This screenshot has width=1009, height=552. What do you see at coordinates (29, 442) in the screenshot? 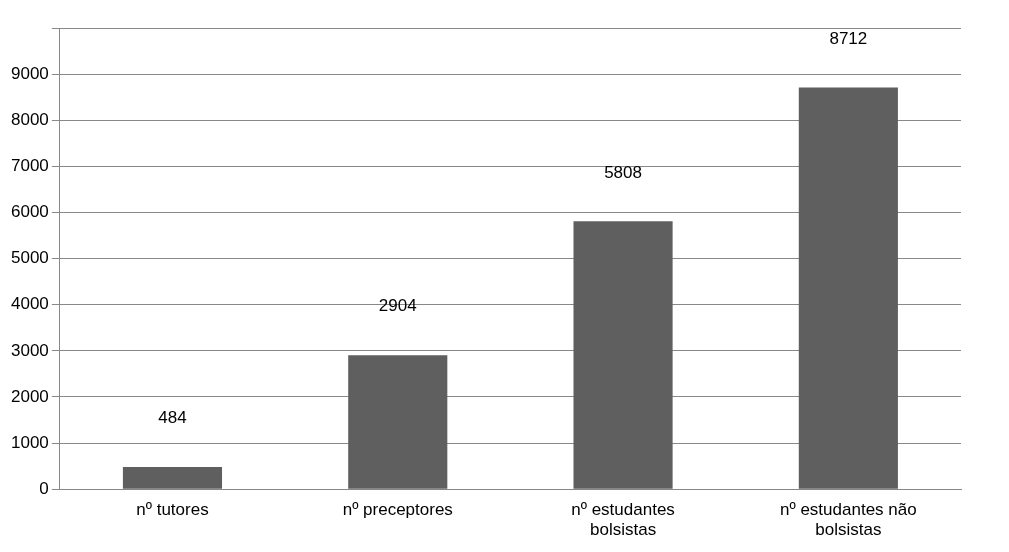
I see `y-tick-label: 1000` at bounding box center [29, 442].